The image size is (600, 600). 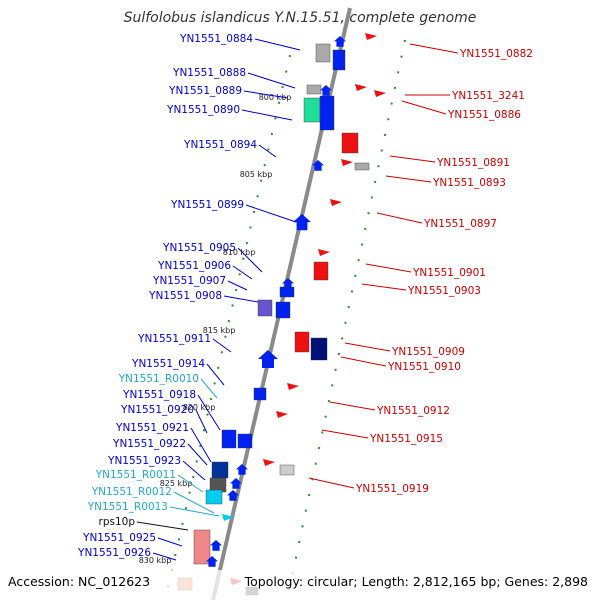 I want to click on reverse-gene-label: YN1551_0919, so click(x=392, y=489).